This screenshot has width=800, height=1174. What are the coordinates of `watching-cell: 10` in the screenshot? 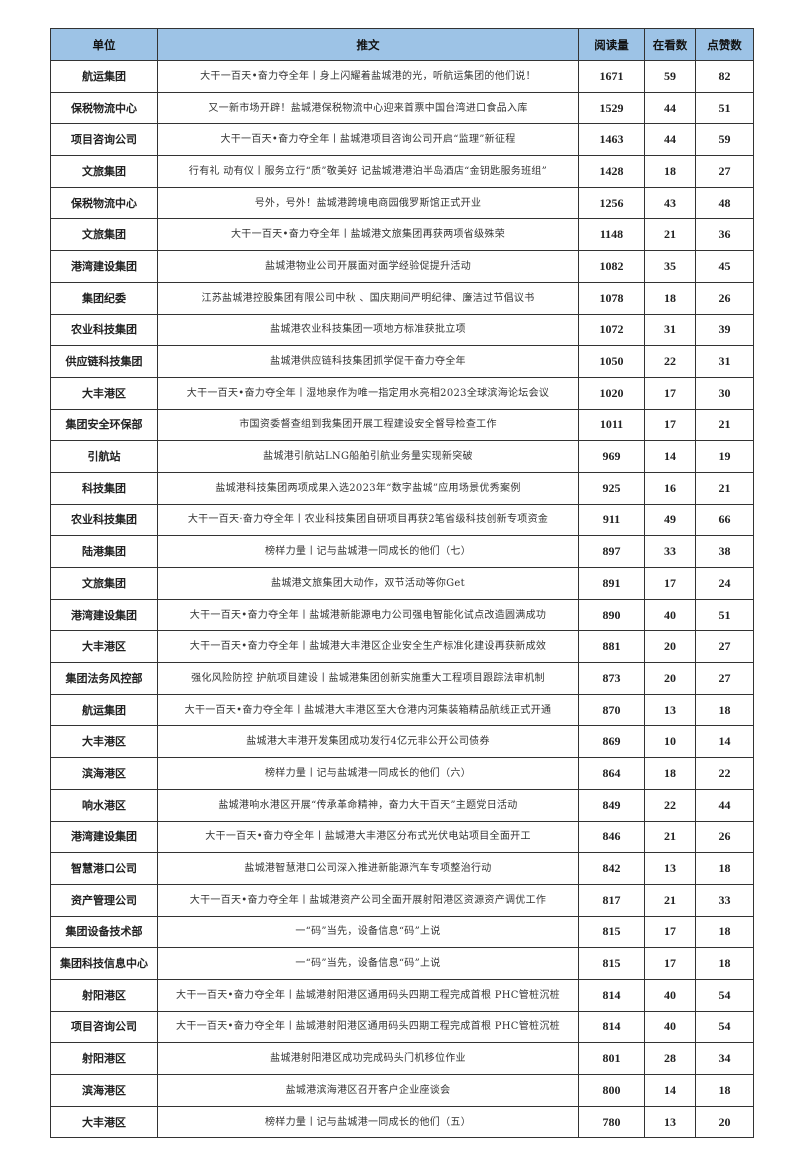 It's located at (670, 742).